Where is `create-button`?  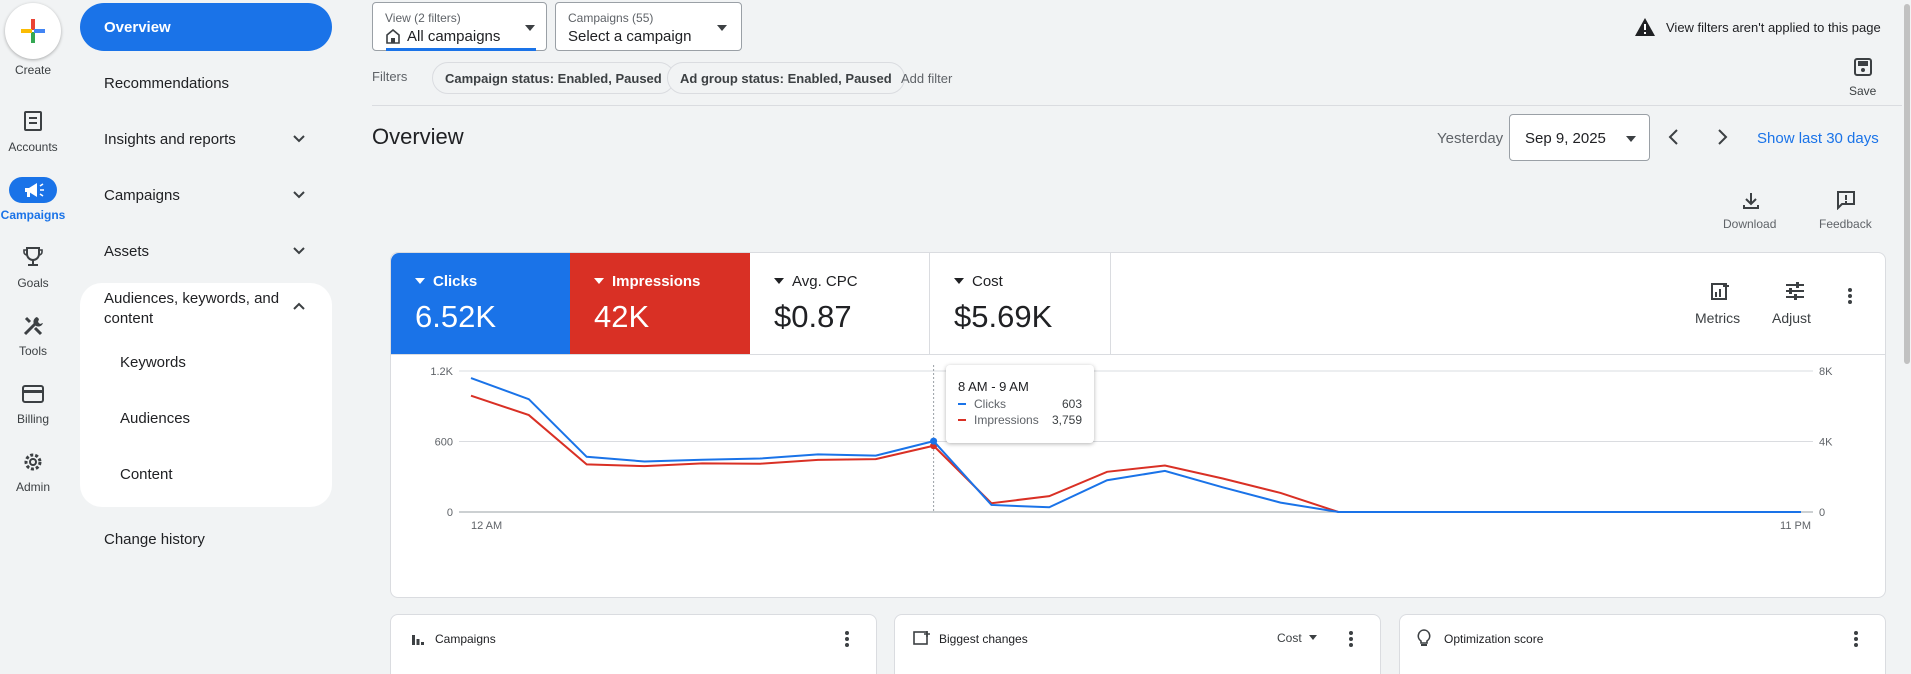
create-button is located at coordinates (33, 31).